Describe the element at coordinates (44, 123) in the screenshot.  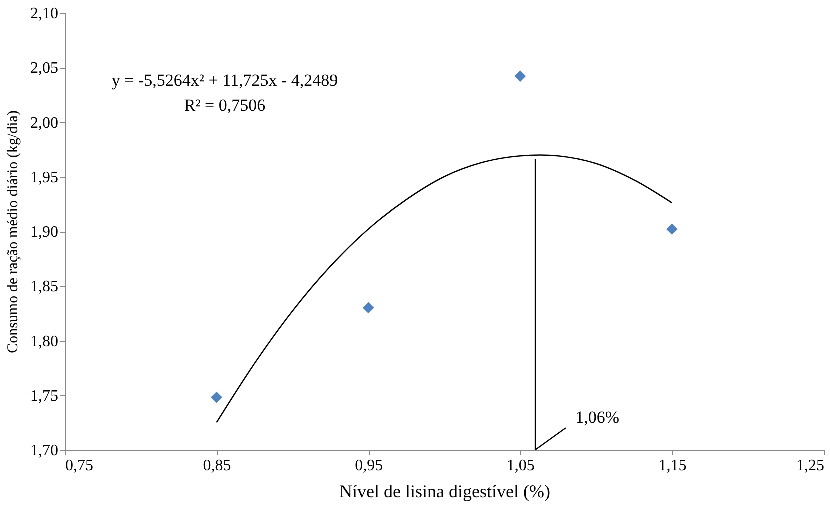
I see `y-tick-label: 2,00` at that location.